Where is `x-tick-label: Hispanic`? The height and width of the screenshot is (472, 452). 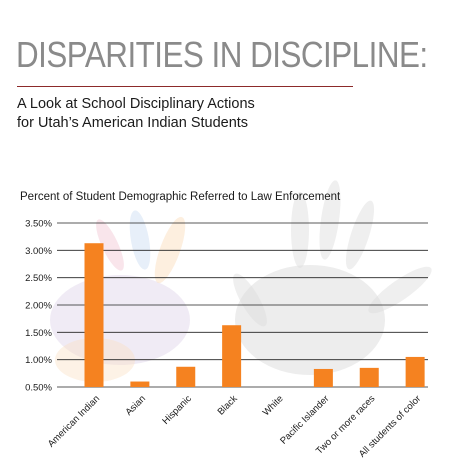 x-tick-label: Hispanic is located at coordinates (177, 410).